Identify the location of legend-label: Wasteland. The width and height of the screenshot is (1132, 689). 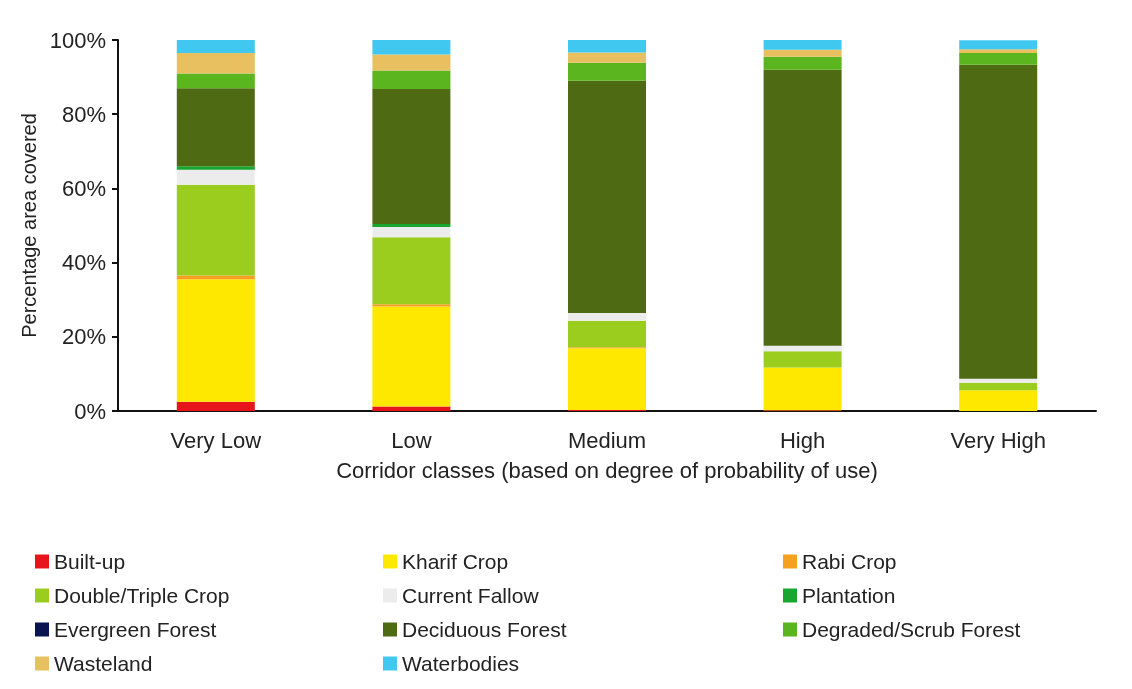
(103, 663).